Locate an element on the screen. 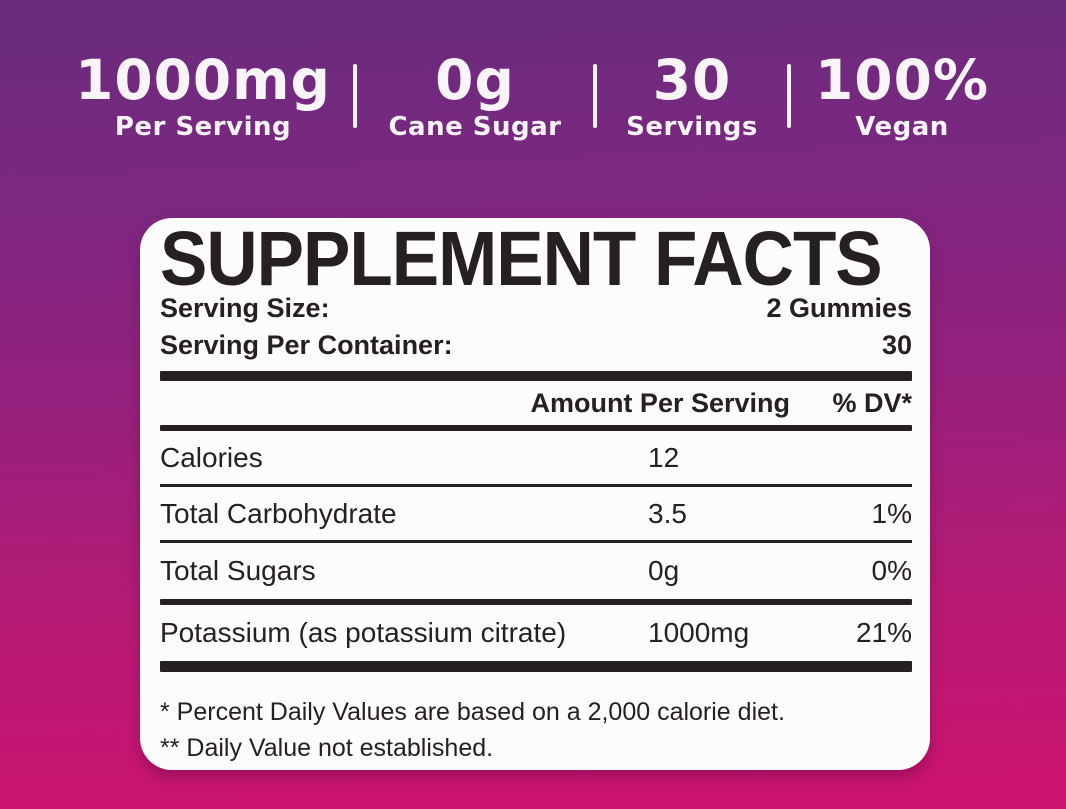 The width and height of the screenshot is (1066, 809). stat-servings: 30 Servings is located at coordinates (692, 97).